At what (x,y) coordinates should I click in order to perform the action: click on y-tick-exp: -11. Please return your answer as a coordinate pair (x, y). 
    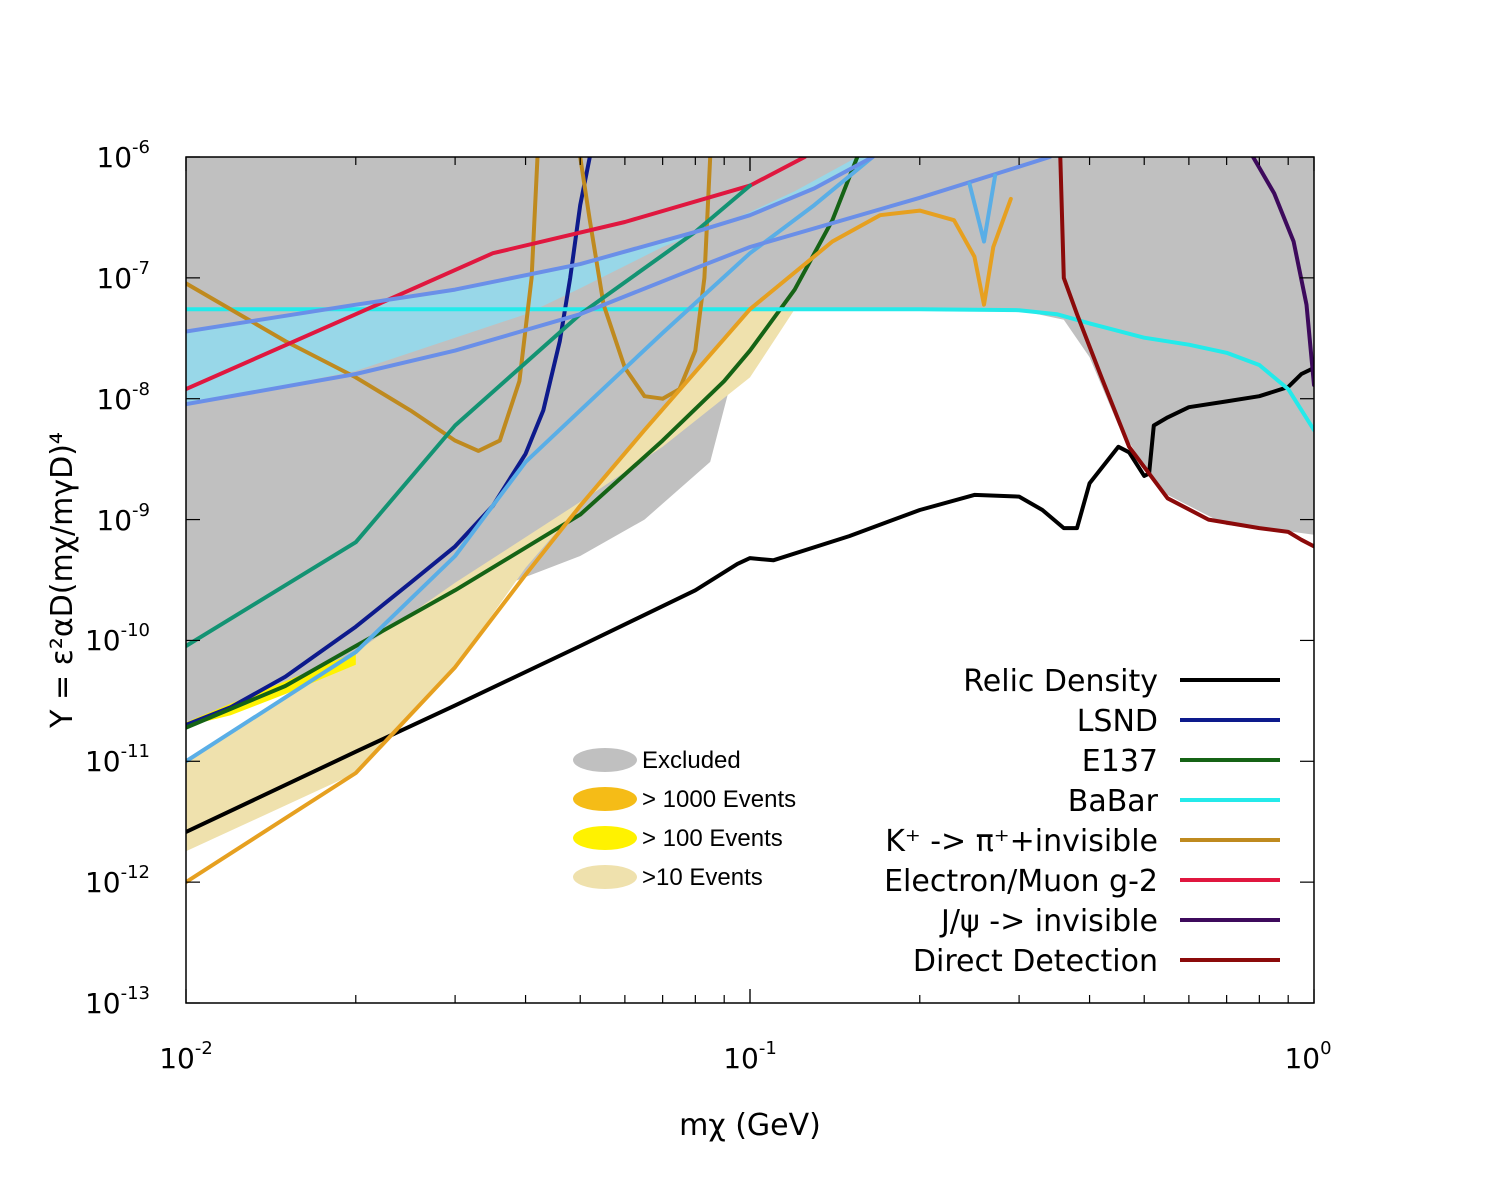
    Looking at the image, I should click on (135, 751).